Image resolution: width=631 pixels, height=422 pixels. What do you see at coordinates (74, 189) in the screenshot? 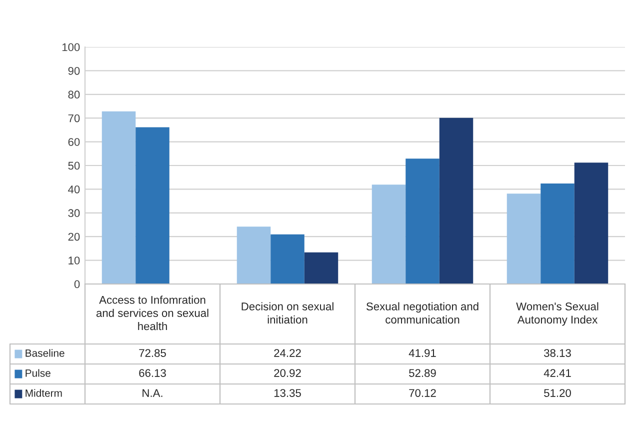
I see `y-tick-label: 40` at bounding box center [74, 189].